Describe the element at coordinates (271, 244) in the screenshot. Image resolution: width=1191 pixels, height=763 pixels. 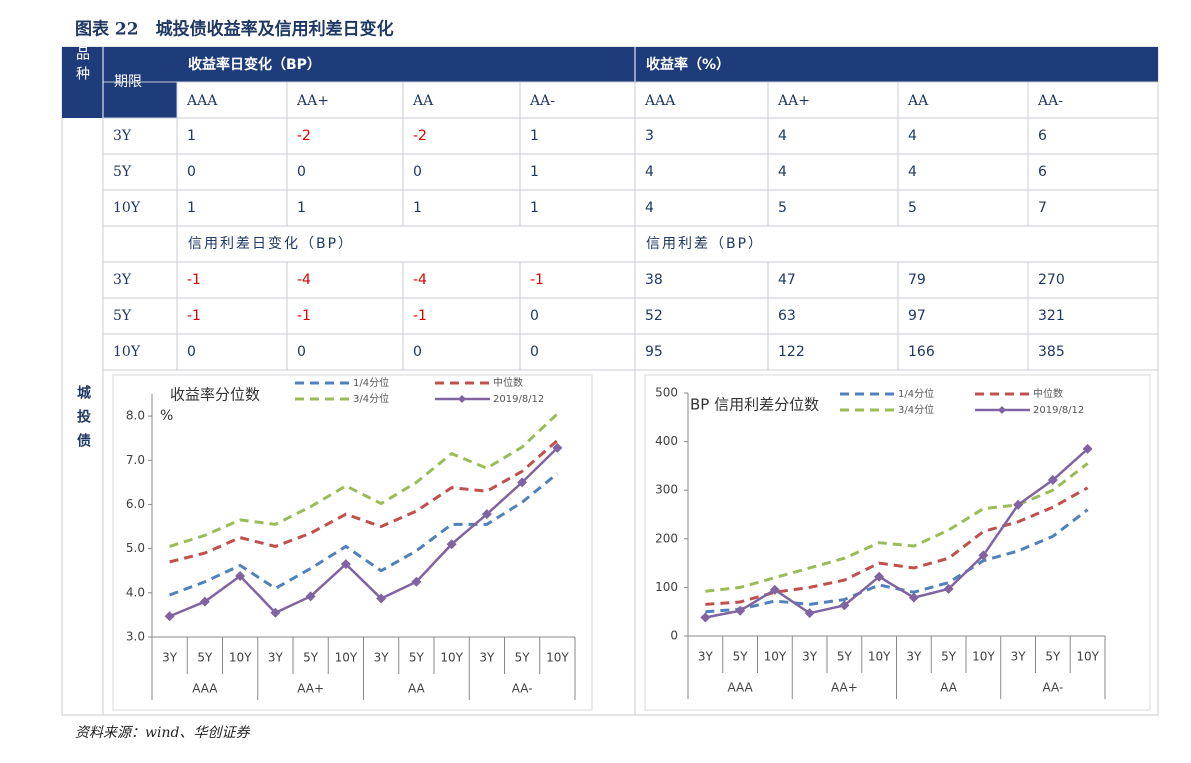
I see `subgroup-header: 信用利差日变化（BP）` at that location.